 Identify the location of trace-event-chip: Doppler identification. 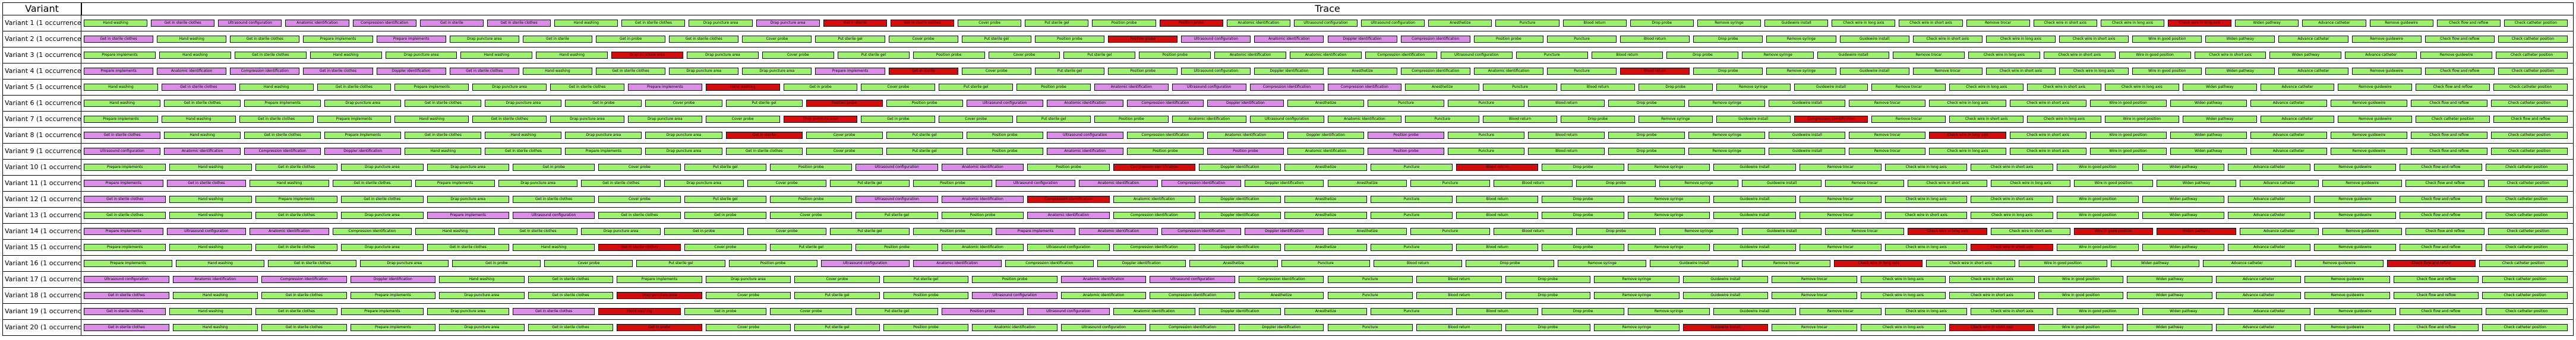
(1326, 135).